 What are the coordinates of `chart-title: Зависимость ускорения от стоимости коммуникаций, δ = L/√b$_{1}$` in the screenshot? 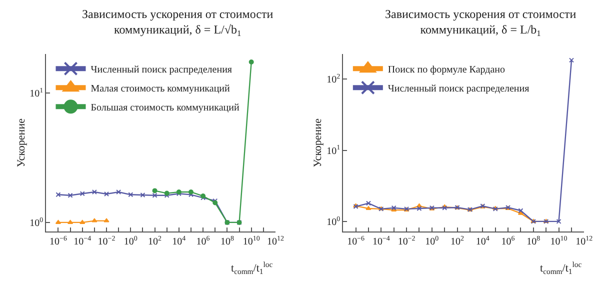 It's located at (178, 22).